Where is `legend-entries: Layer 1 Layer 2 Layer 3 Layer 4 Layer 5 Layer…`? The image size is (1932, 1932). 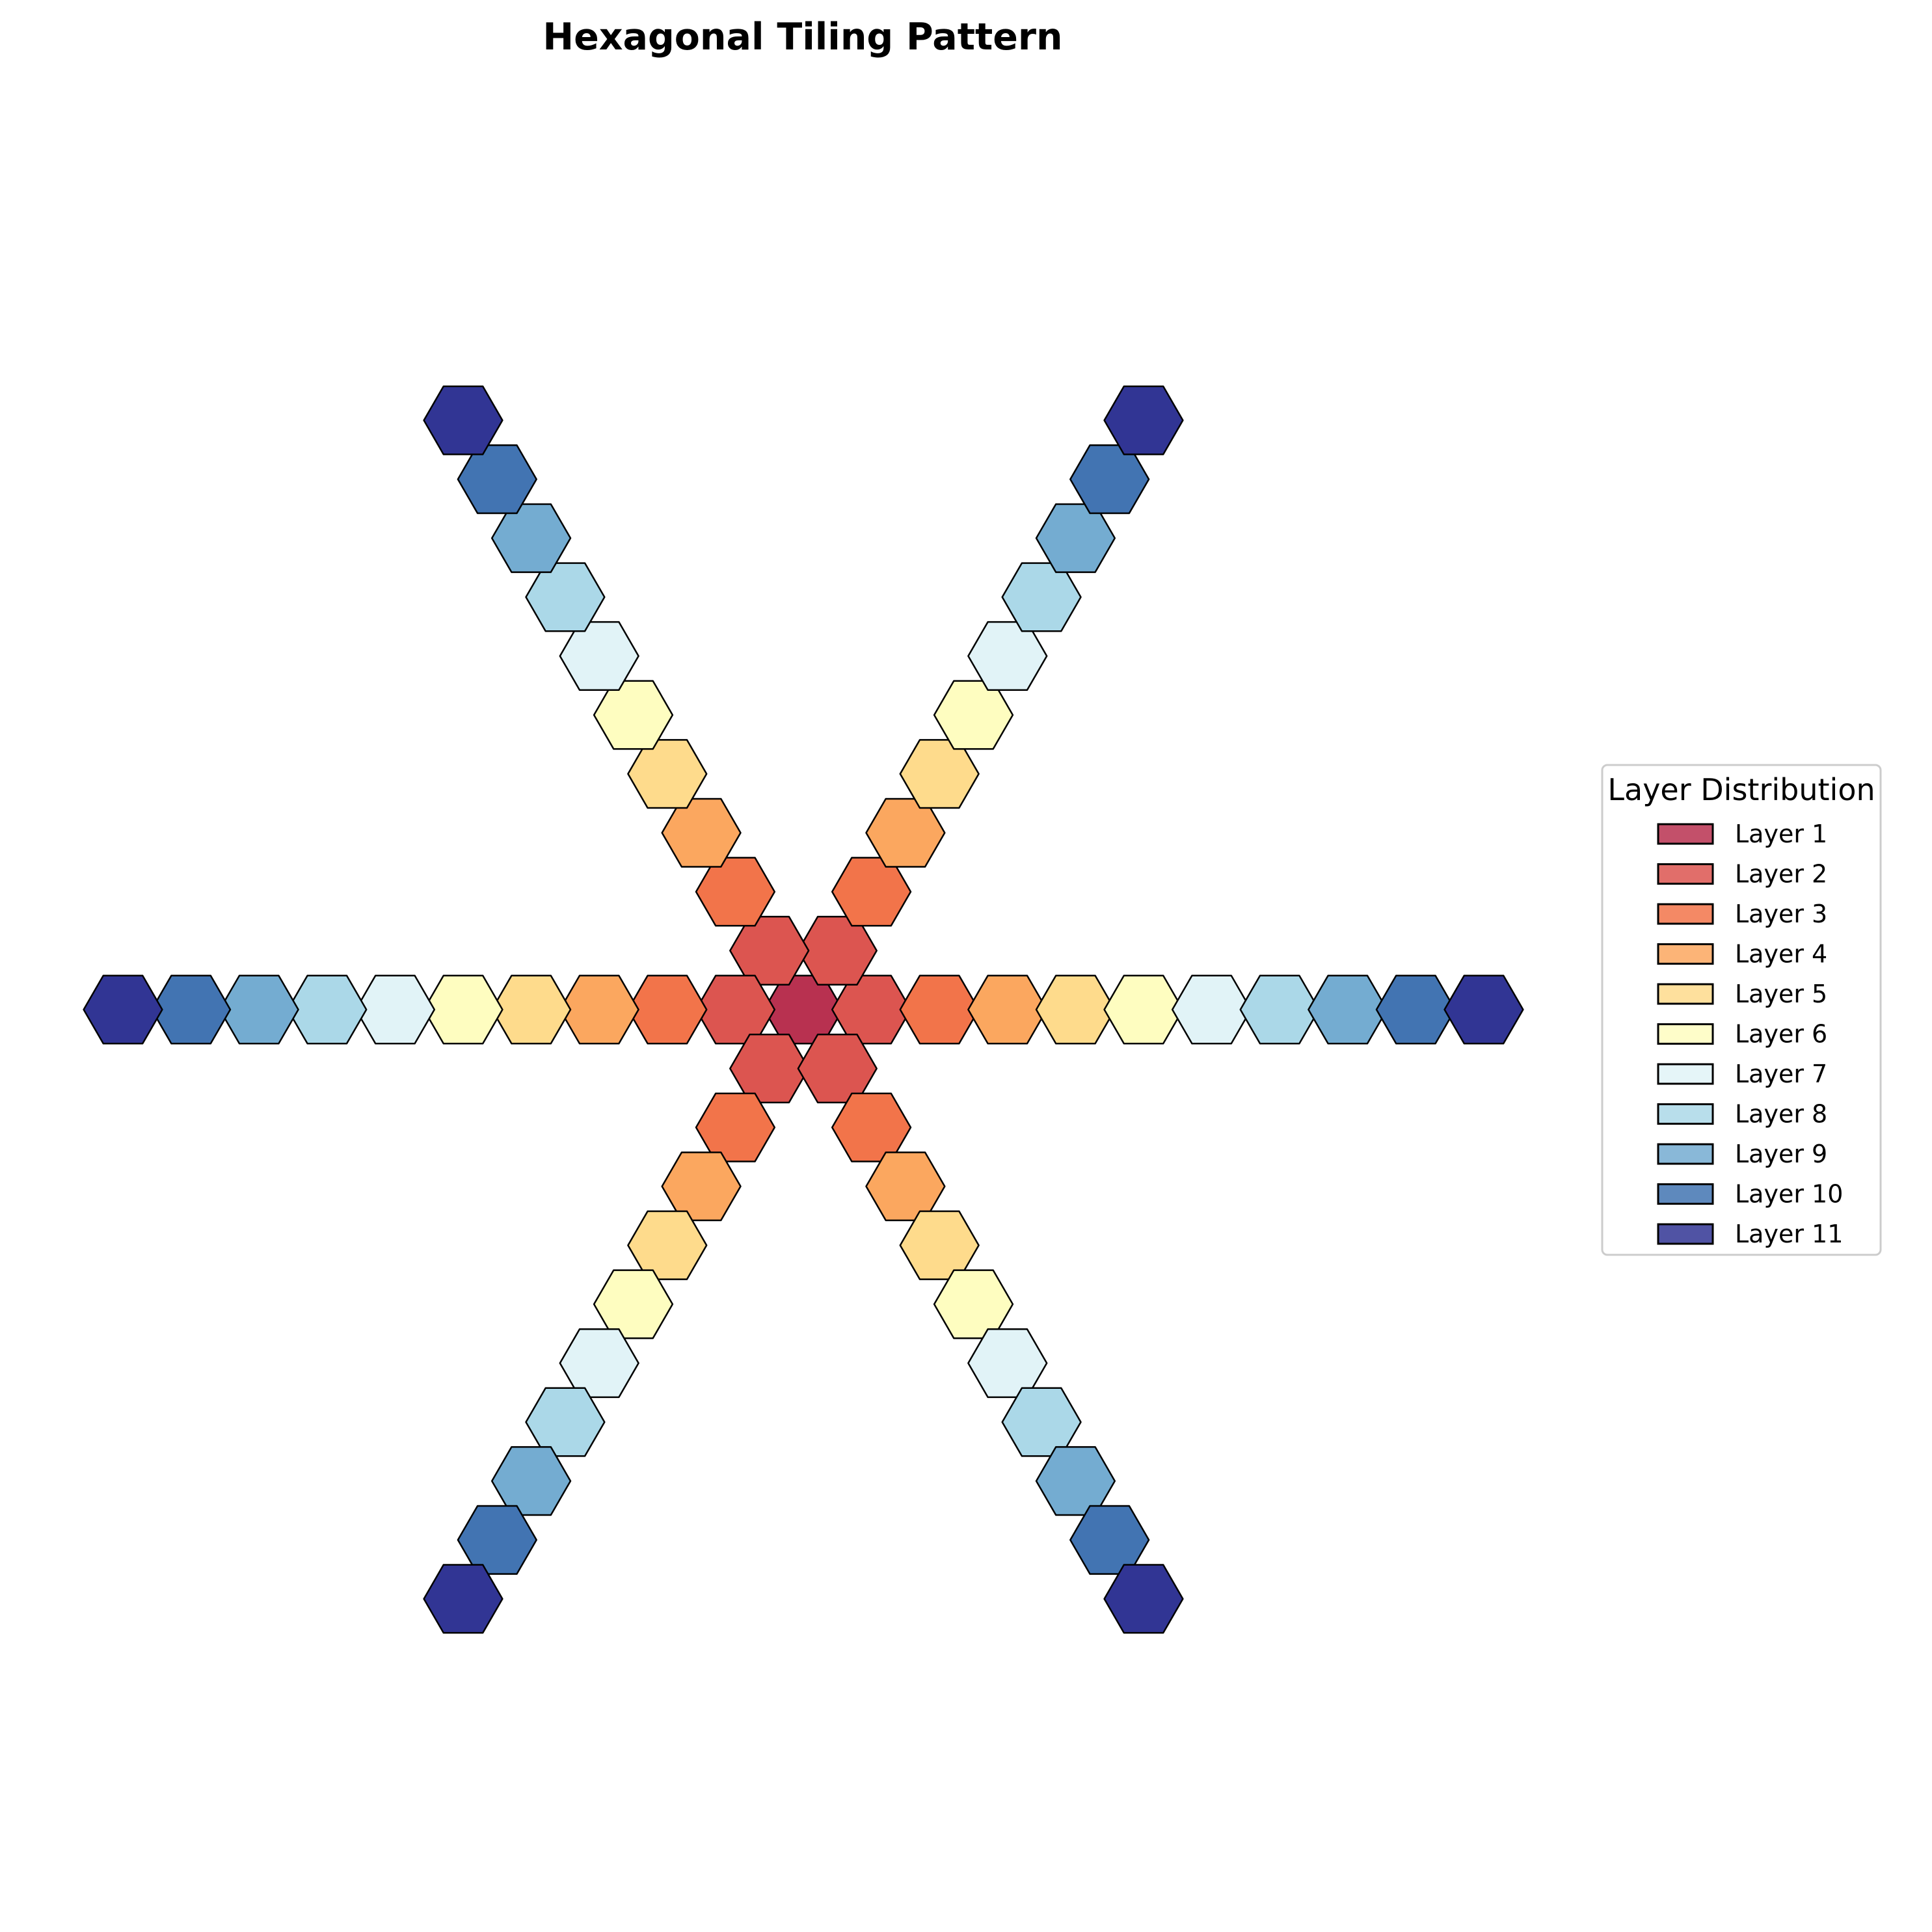 legend-entries: Layer 1 Layer 2 Layer 3 Layer 4 Layer 5 Layer… is located at coordinates (1750, 1034).